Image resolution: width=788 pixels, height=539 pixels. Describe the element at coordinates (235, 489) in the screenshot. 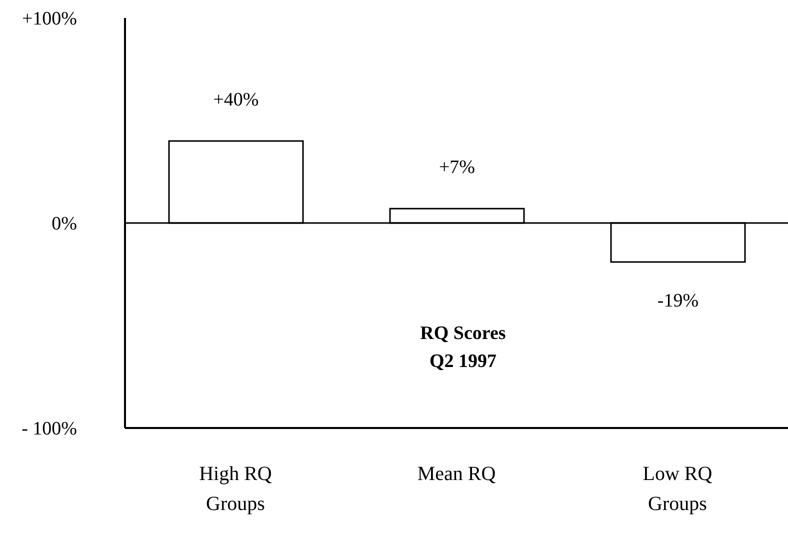

I see `x-tick-label: High RQ Groups` at that location.